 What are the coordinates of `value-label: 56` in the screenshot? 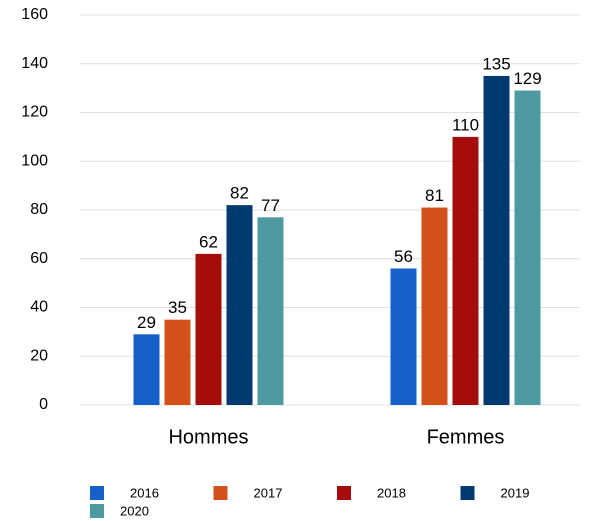 It's located at (403, 256).